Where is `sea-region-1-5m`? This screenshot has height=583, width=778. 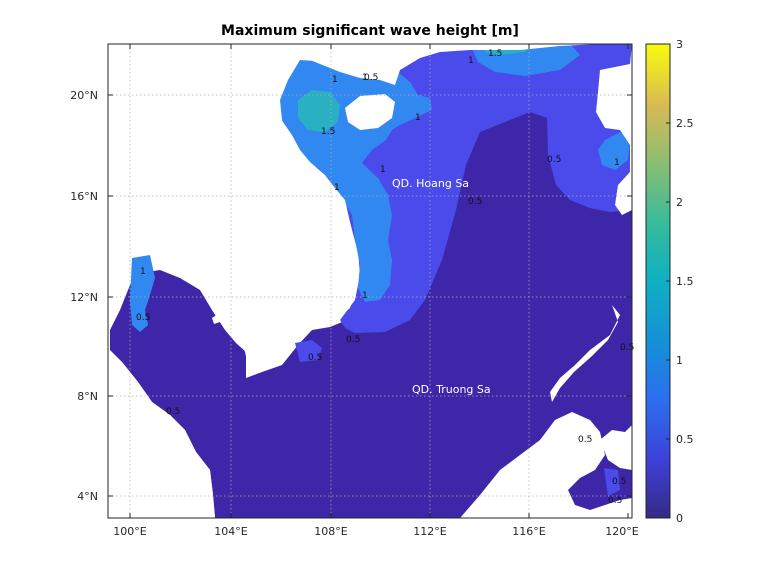
sea-region-1-5m is located at coordinates (319, 111).